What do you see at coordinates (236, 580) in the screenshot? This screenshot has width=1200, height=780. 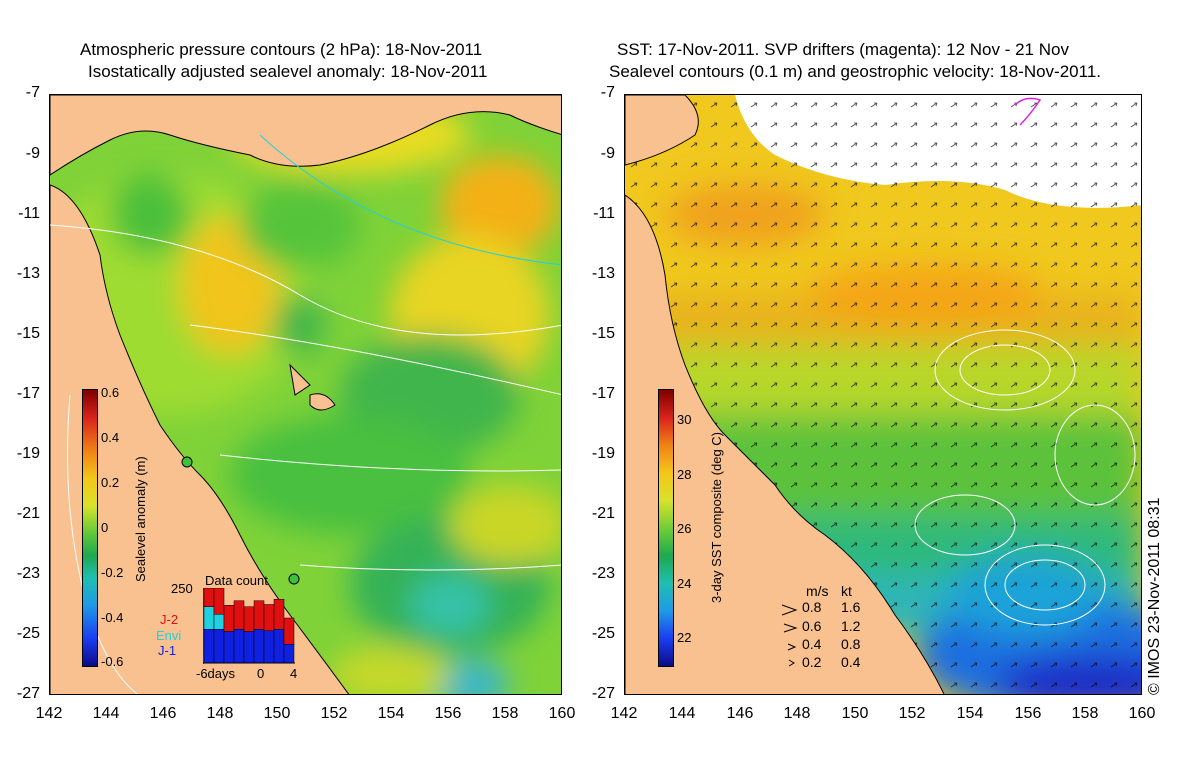 I see `data-count-title: Data count` at bounding box center [236, 580].